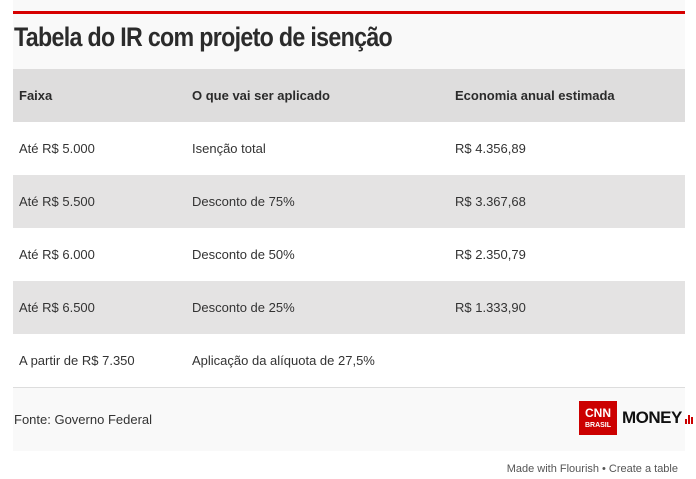  I want to click on source-note: Fonte: Governo Federal, so click(83, 419).